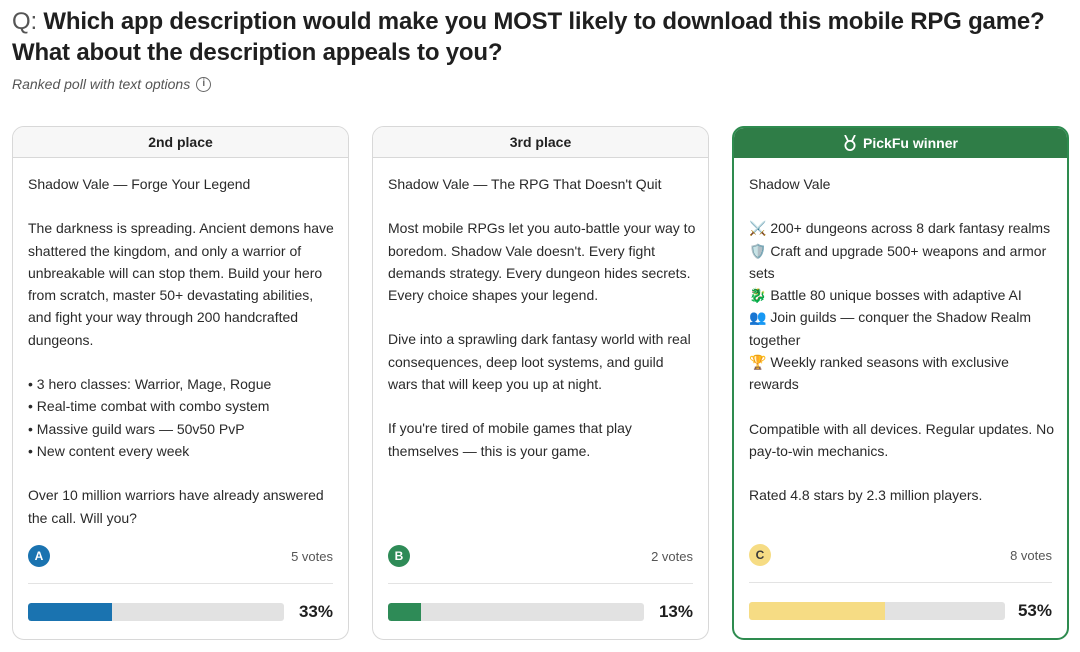 The height and width of the screenshot is (652, 1080). Describe the element at coordinates (204, 84) in the screenshot. I see `info-icon: i` at that location.